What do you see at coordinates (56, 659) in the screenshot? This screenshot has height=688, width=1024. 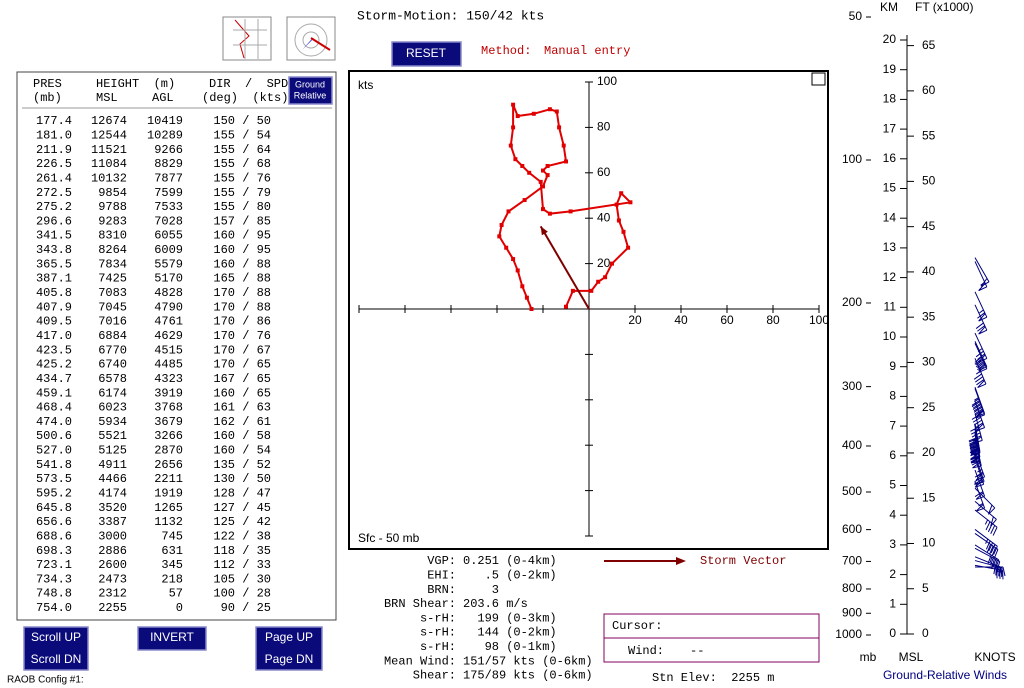 I see `scroll-dn: Scroll DN` at bounding box center [56, 659].